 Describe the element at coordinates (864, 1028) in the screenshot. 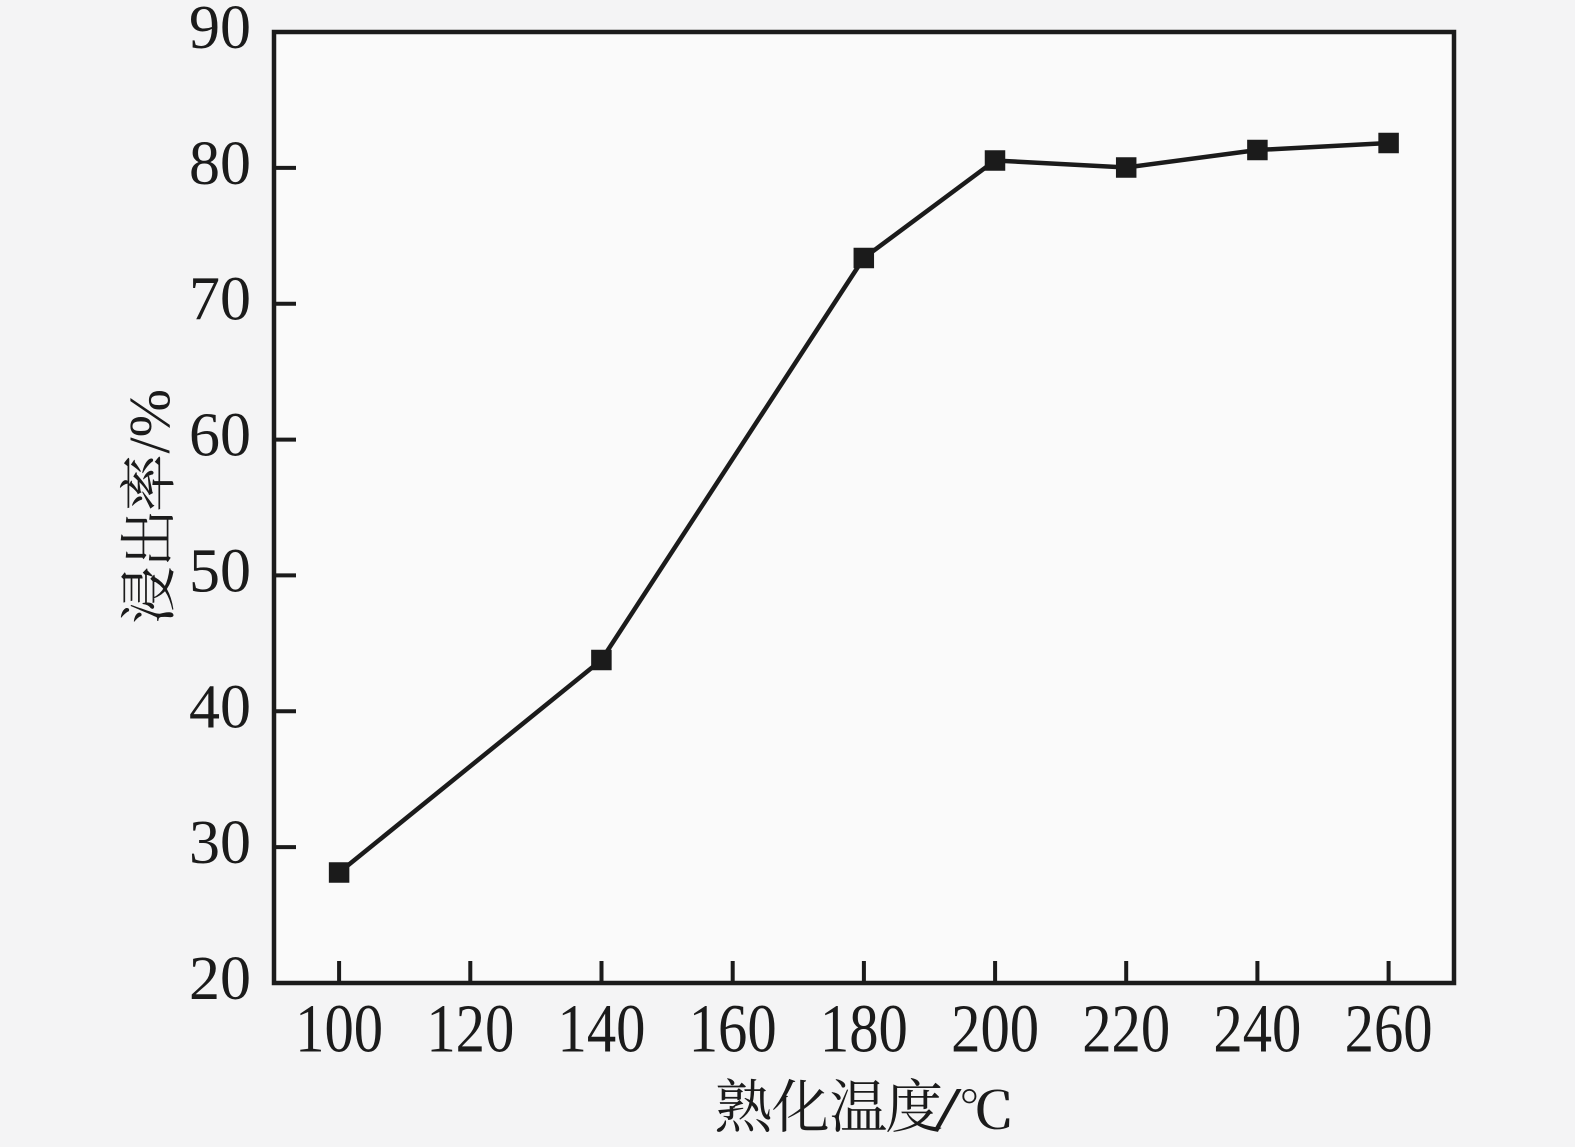

I see `svg-text: 180` at that location.